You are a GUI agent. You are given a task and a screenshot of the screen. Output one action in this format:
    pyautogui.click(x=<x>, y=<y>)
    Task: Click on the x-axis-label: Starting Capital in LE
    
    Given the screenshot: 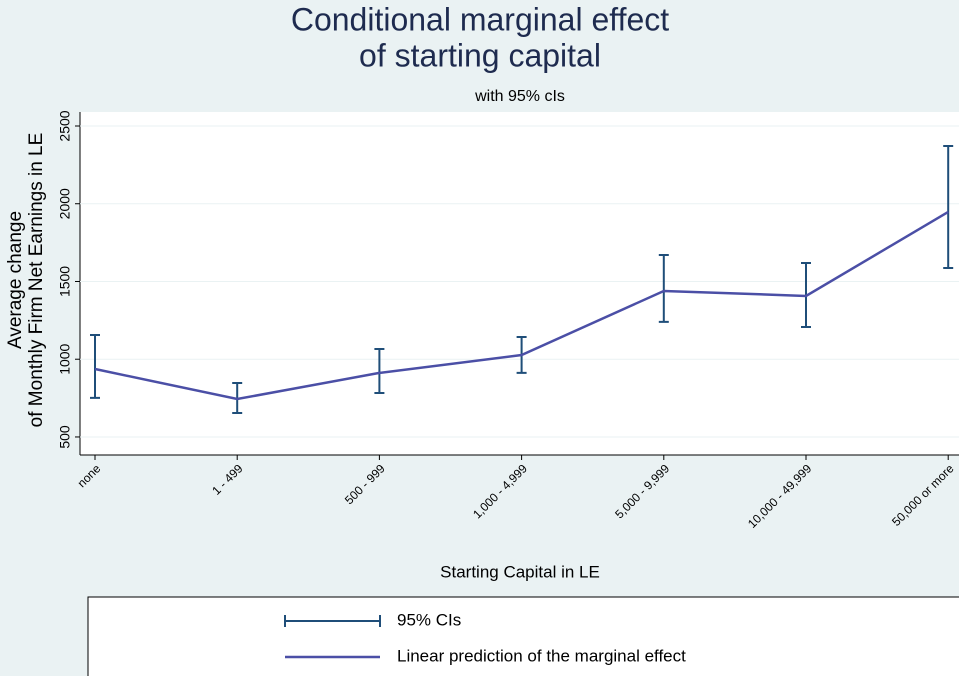 What is the action you would take?
    pyautogui.click(x=520, y=571)
    